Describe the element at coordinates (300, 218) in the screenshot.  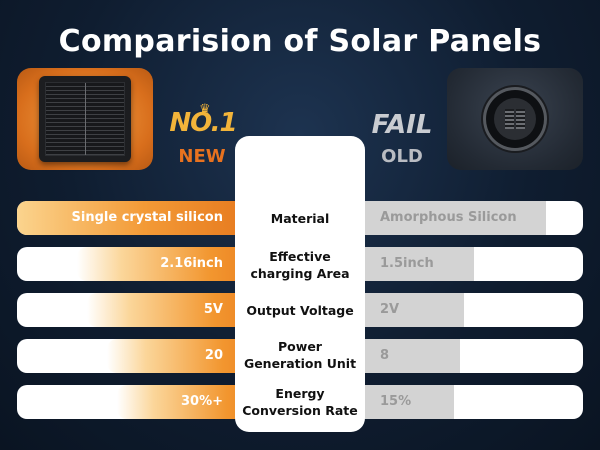
I see `criterion-label: Material` at that location.